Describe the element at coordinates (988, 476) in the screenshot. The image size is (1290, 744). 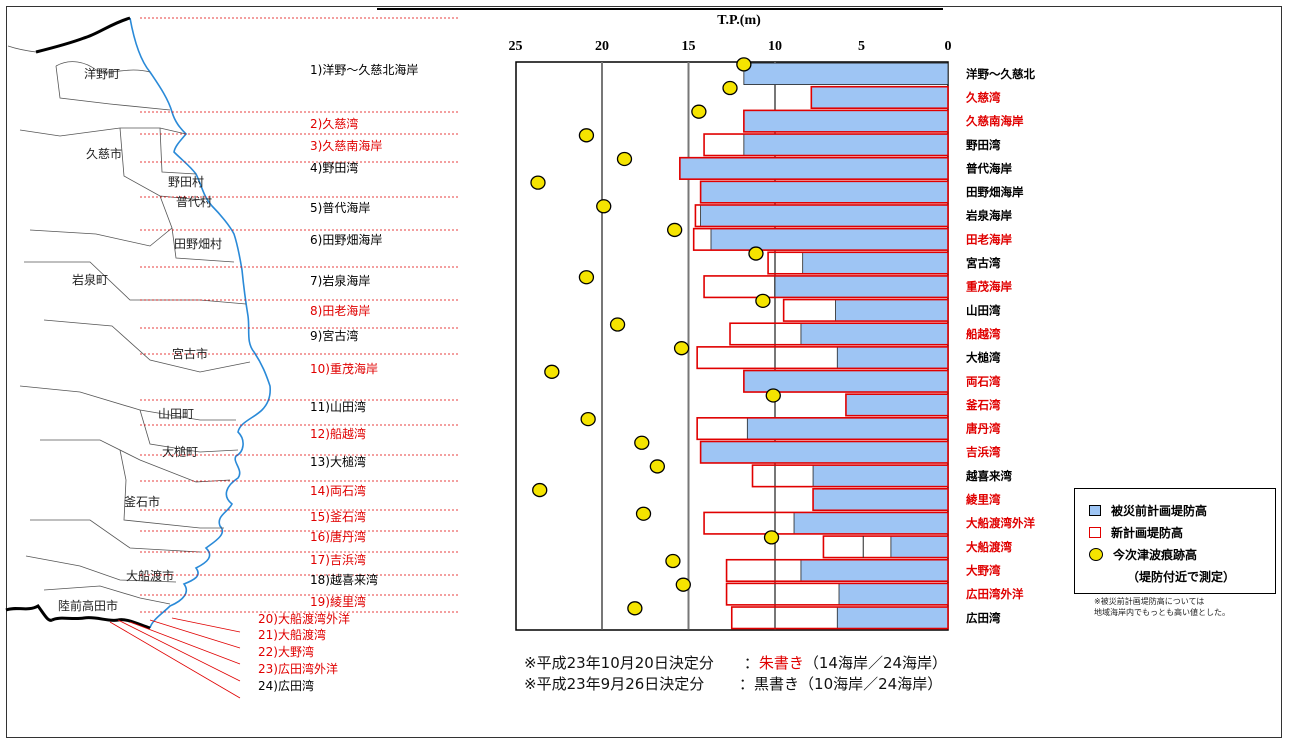
I see `category-label: 越喜来湾` at that location.